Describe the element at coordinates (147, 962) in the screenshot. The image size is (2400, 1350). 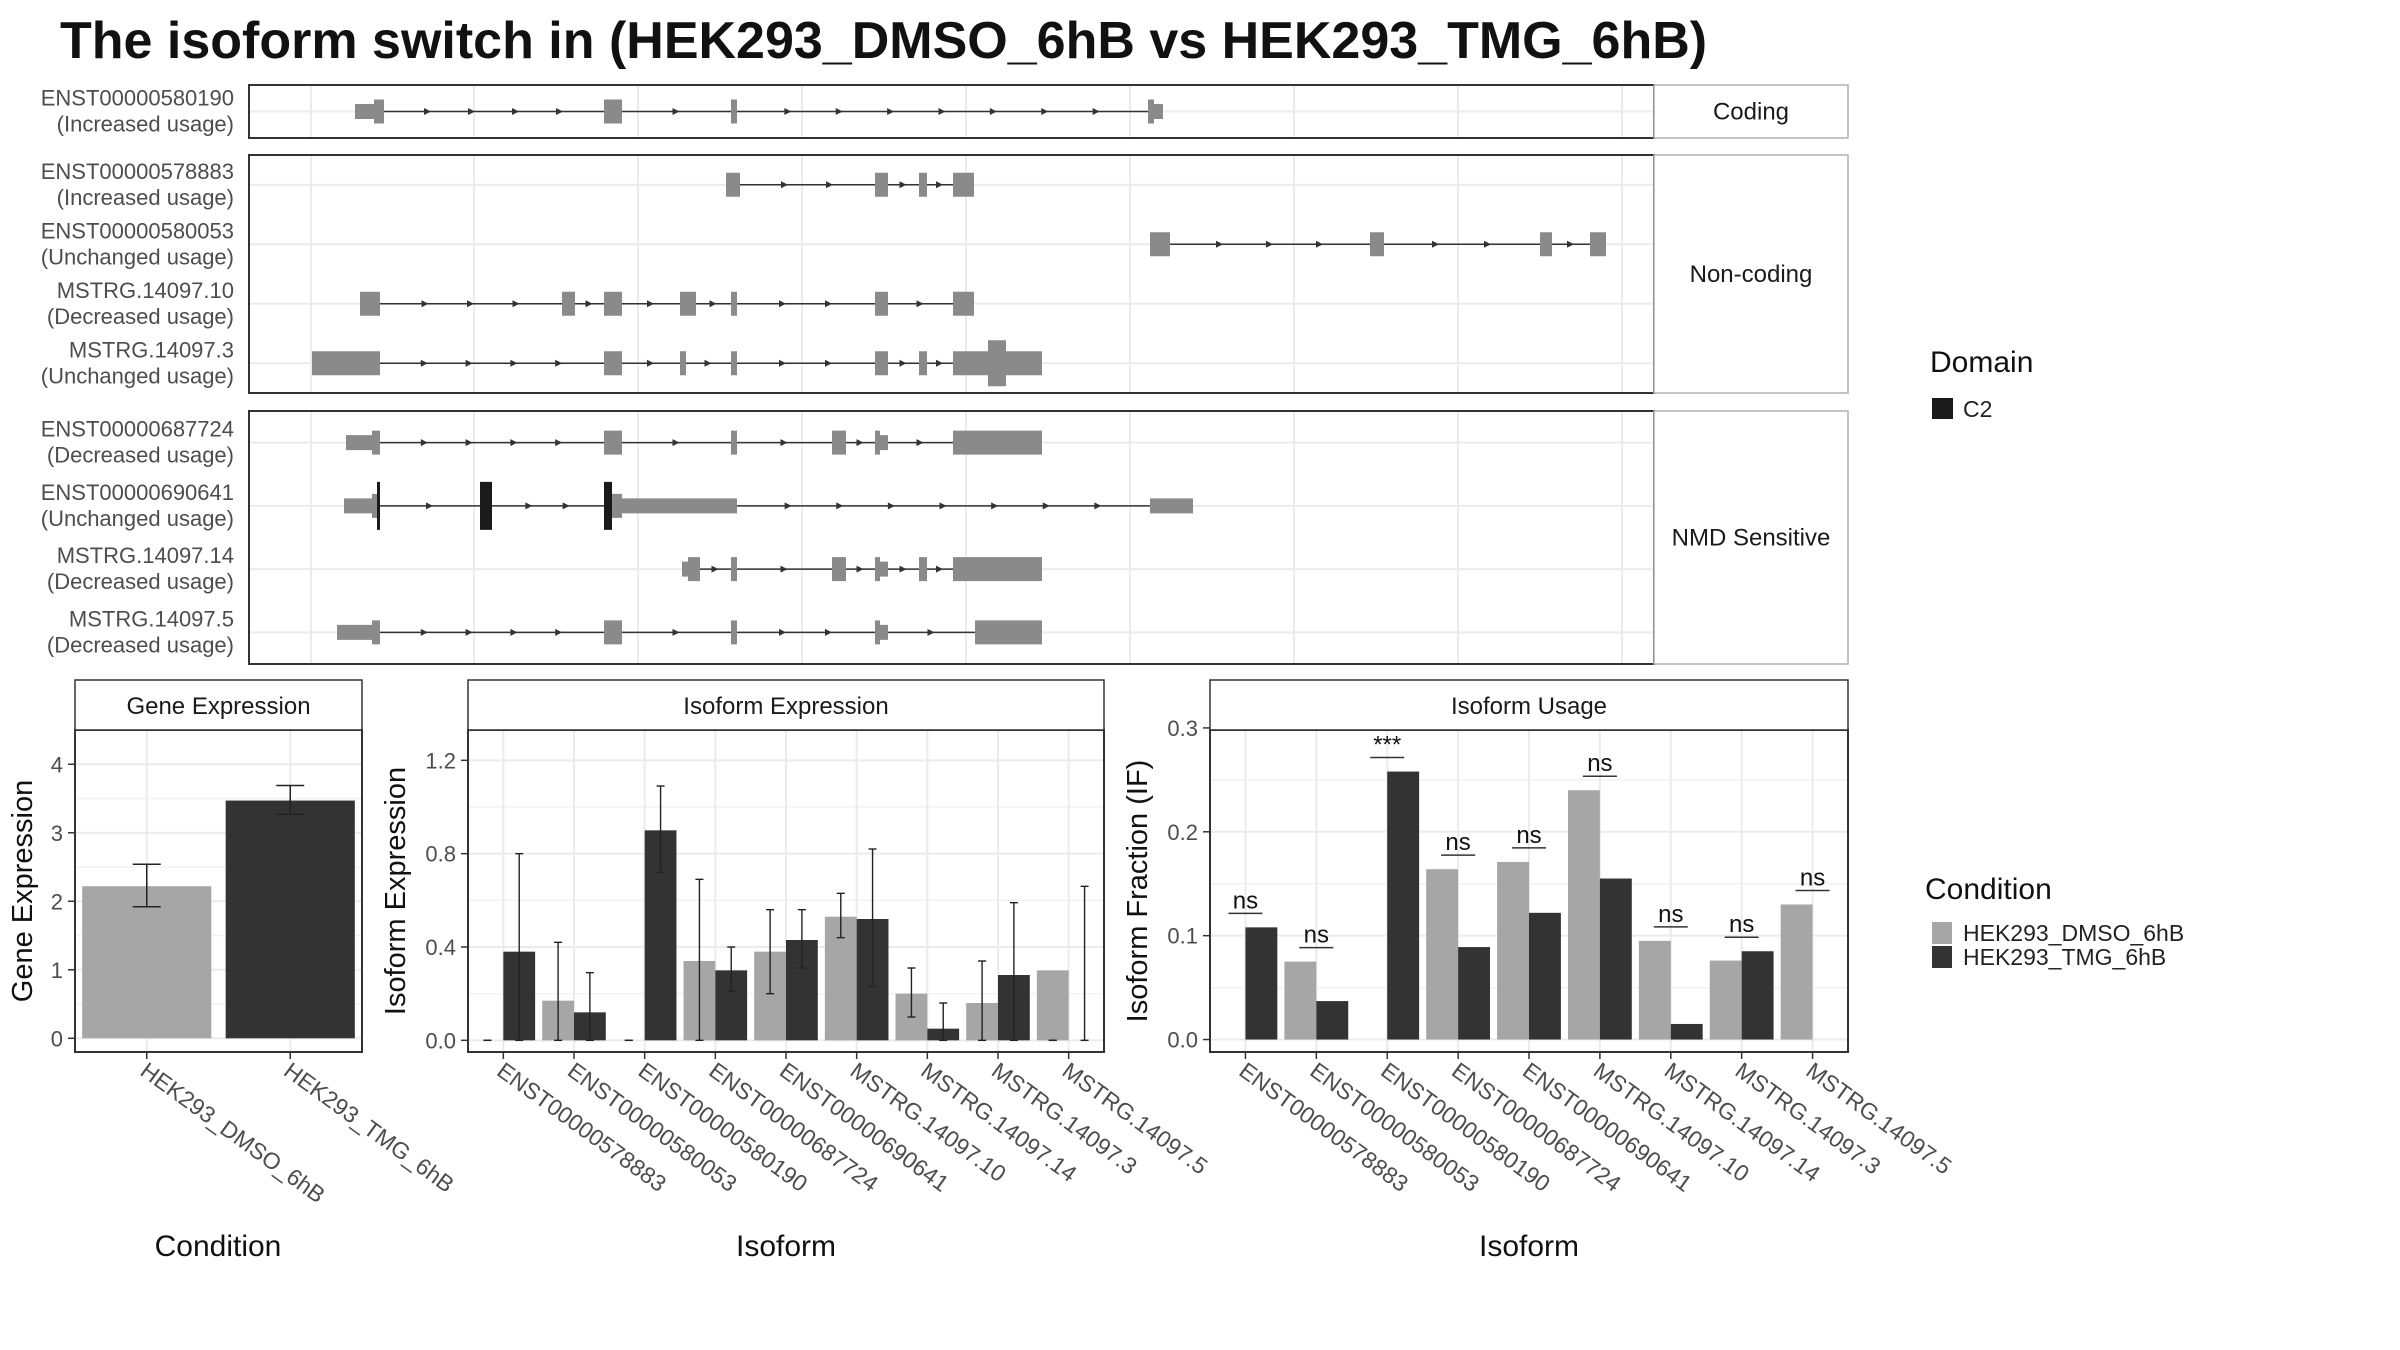
I see `bar-HEK293_DMSO_6hB` at that location.